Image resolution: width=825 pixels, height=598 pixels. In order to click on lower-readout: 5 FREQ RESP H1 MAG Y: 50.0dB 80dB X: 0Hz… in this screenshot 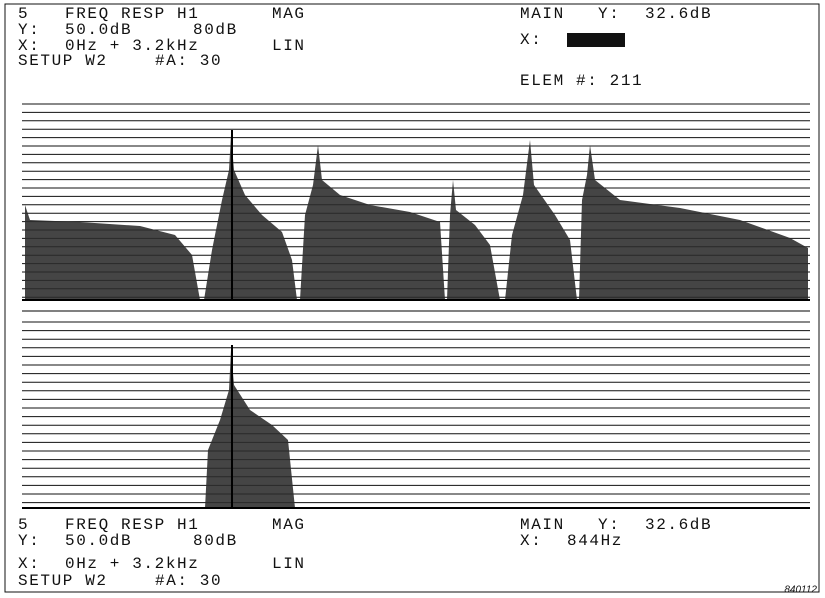, I will do `click(365, 553)`.